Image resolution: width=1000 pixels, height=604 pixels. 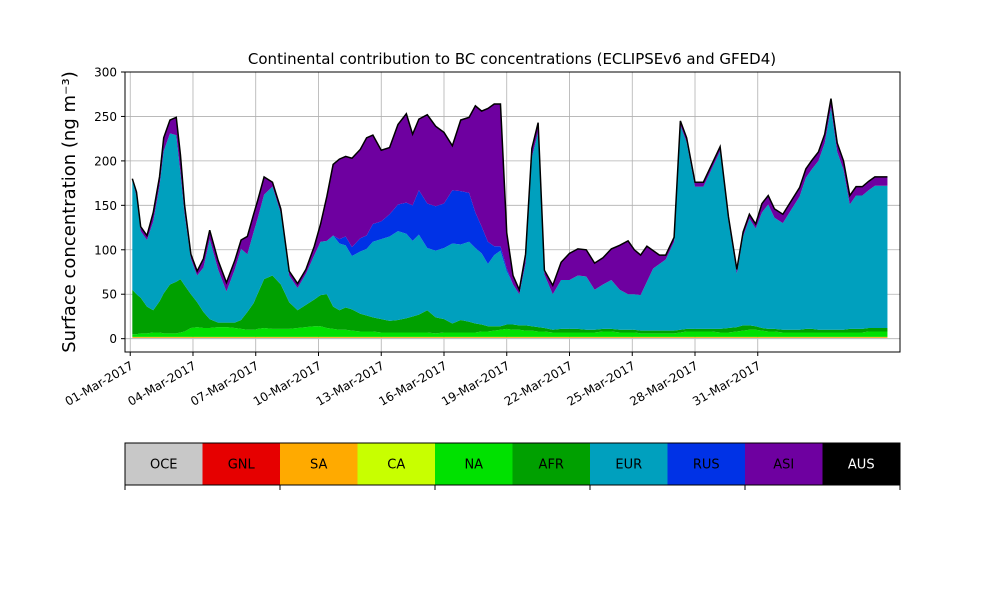 I want to click on colorbar-swatch-sa, so click(x=319, y=464).